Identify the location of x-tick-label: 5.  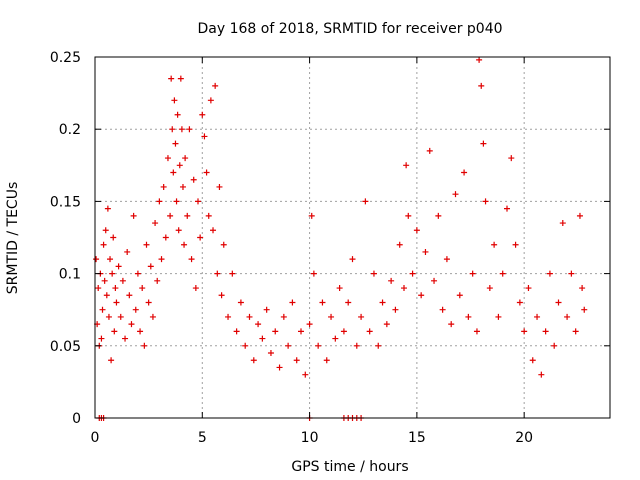
(202, 438).